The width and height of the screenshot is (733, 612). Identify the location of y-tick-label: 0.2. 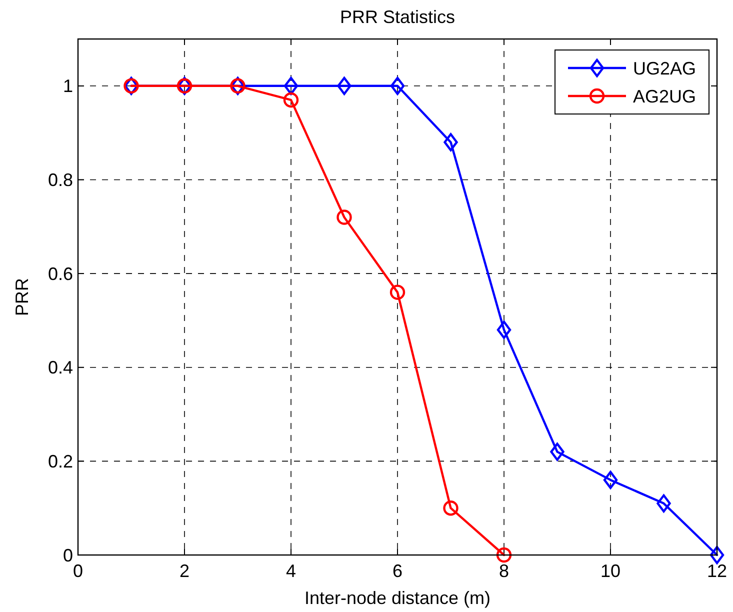
(60, 461).